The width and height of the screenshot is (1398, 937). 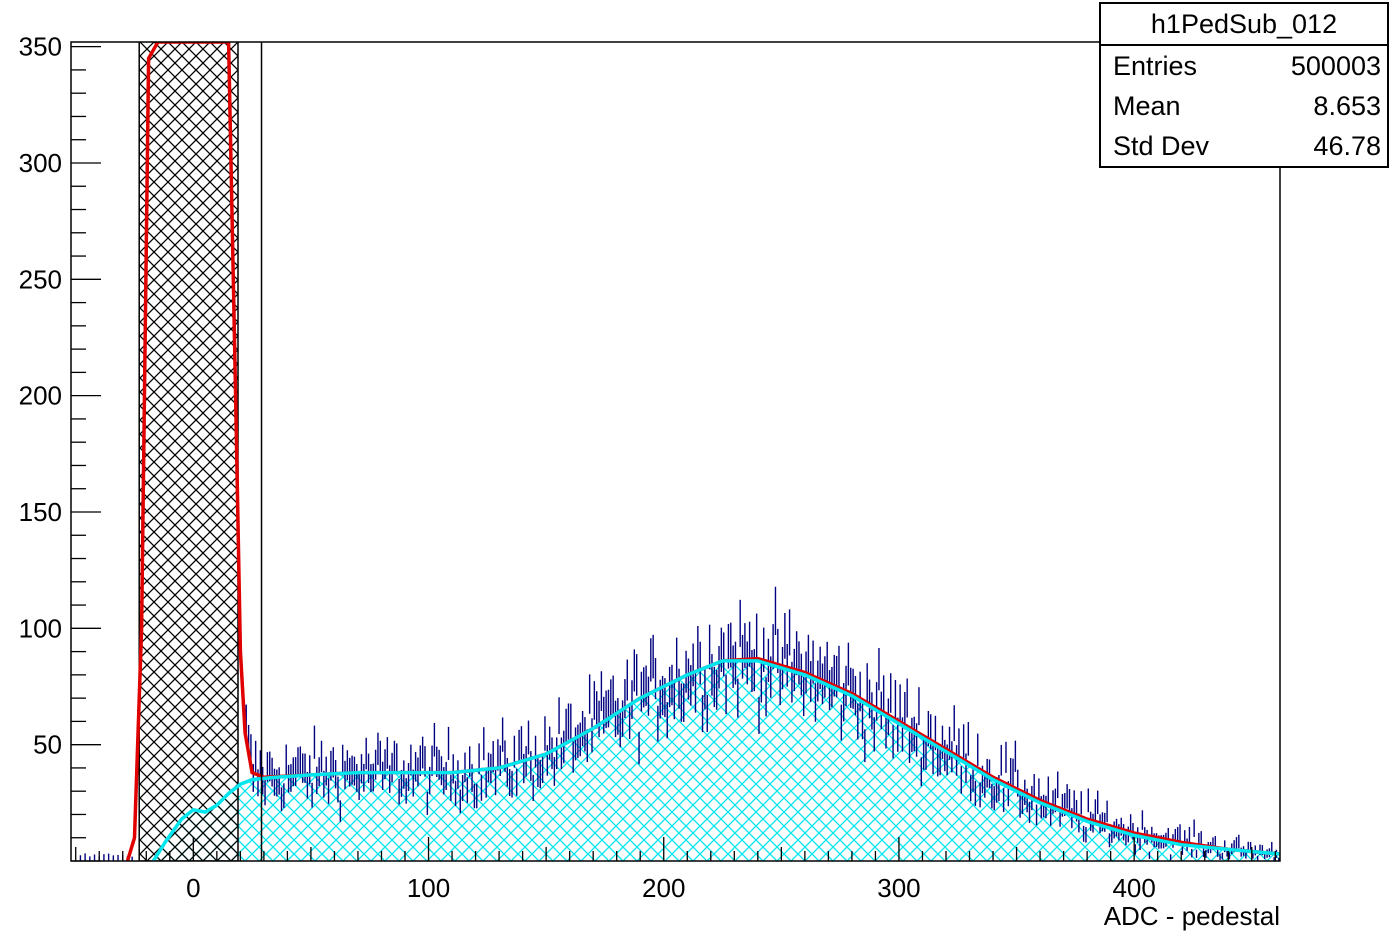 What do you see at coordinates (188, 451) in the screenshot?
I see `pedestal-peak-fill` at bounding box center [188, 451].